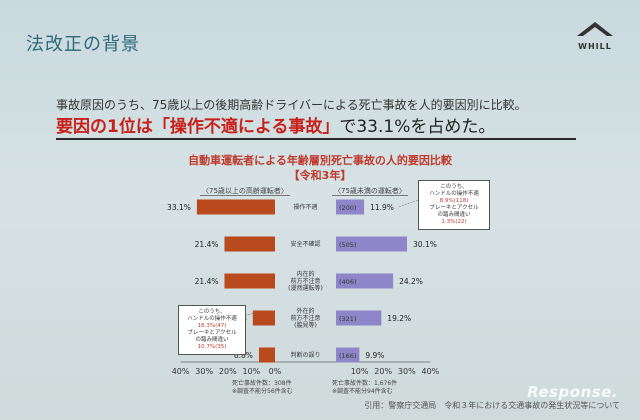 The width and height of the screenshot is (640, 420). Describe the element at coordinates (454, 208) in the screenshot. I see `note-right-line: ブレーキとアクセル` at that location.